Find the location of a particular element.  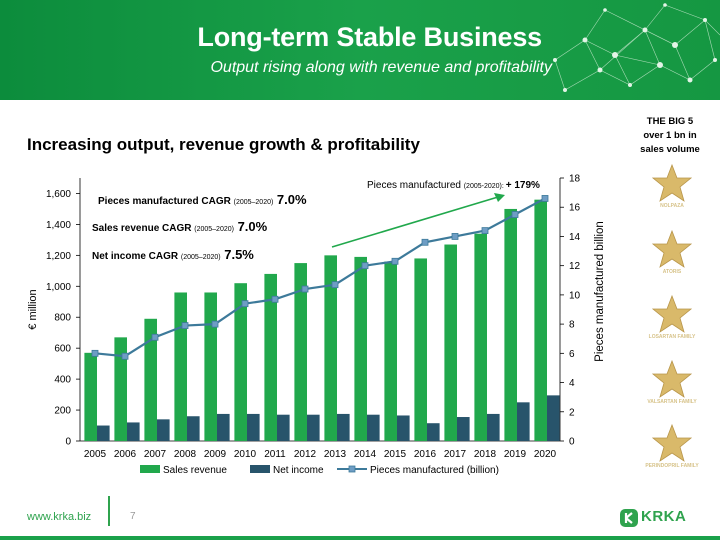

legend-swatch-income is located at coordinates (260, 469).